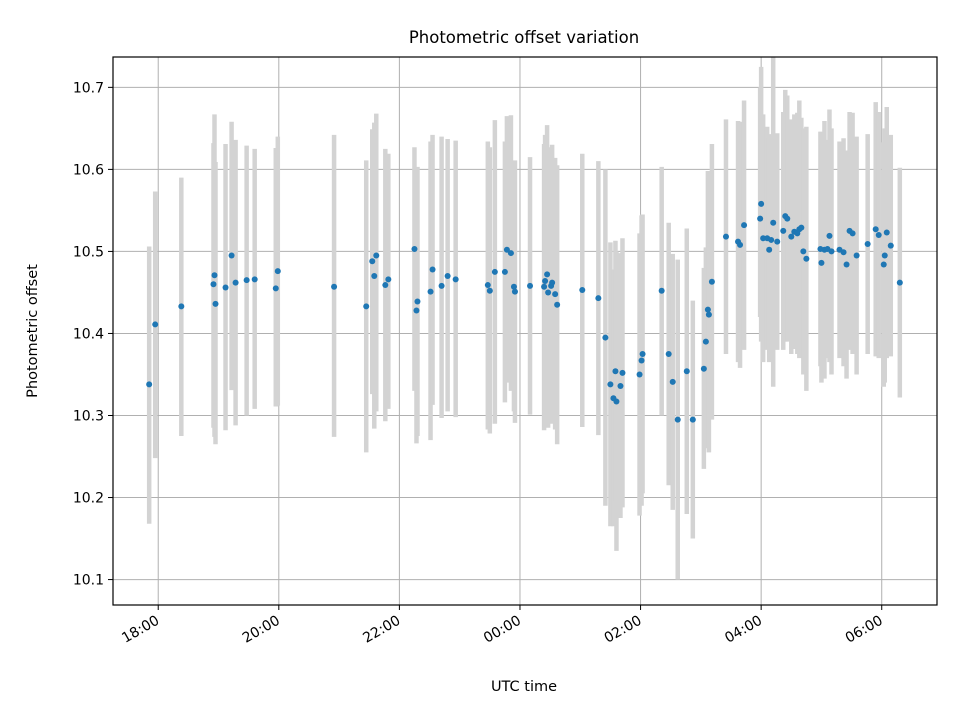  I want to click on y-axis: 10.1 10.2 10.3 10.4 10.5 10.6 10.7, so click(93, 334).